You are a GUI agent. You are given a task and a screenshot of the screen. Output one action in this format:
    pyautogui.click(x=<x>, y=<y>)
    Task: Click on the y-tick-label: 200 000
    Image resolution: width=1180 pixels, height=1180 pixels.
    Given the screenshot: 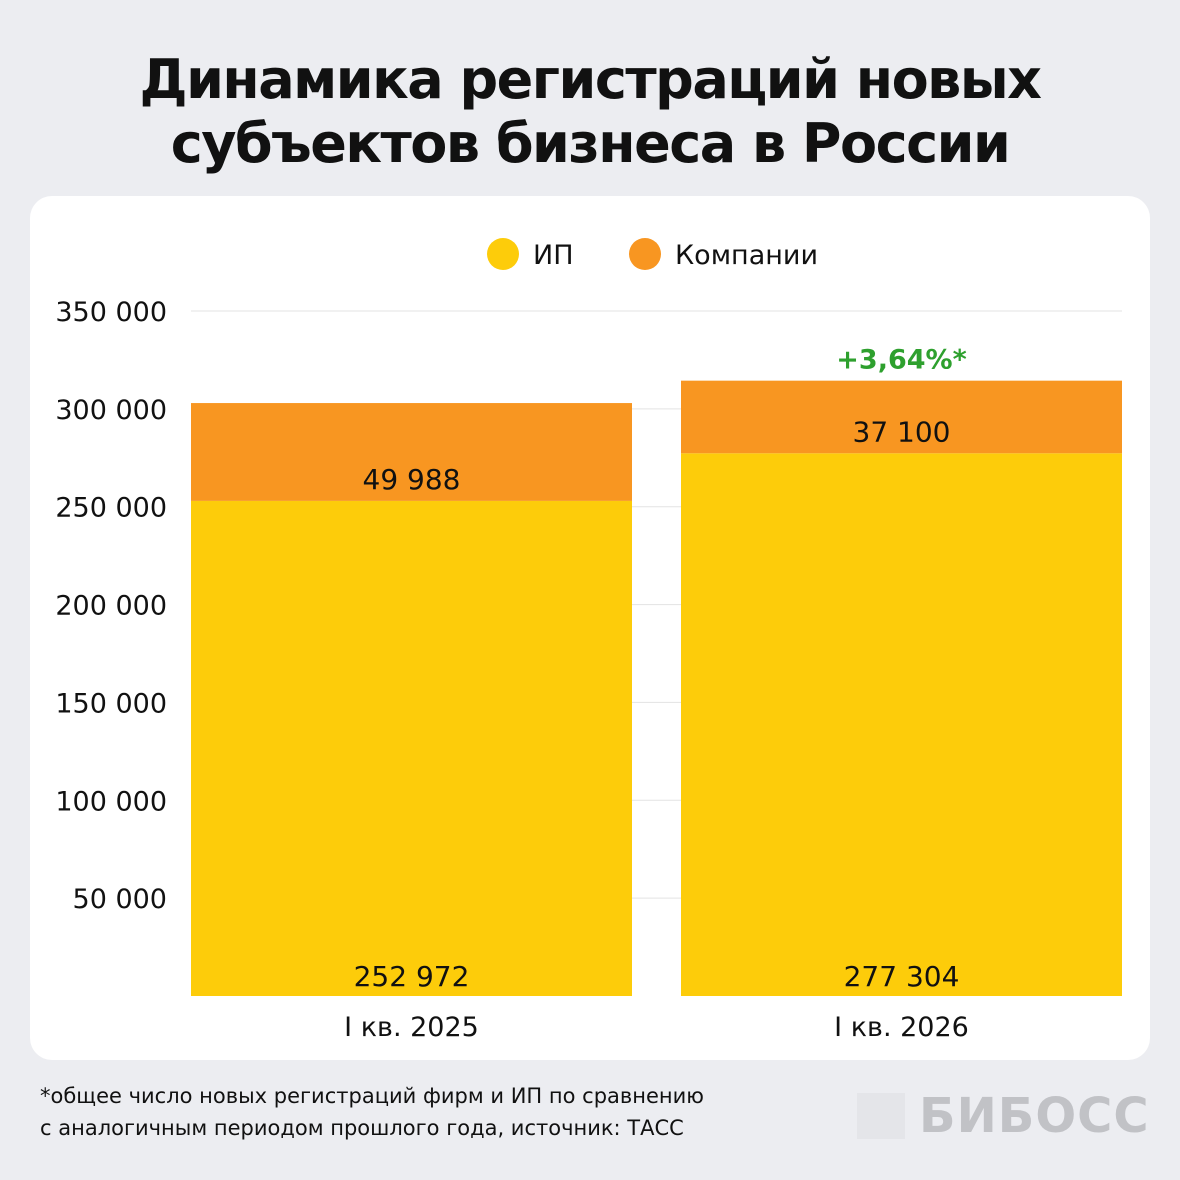 What is the action you would take?
    pyautogui.click(x=111, y=606)
    